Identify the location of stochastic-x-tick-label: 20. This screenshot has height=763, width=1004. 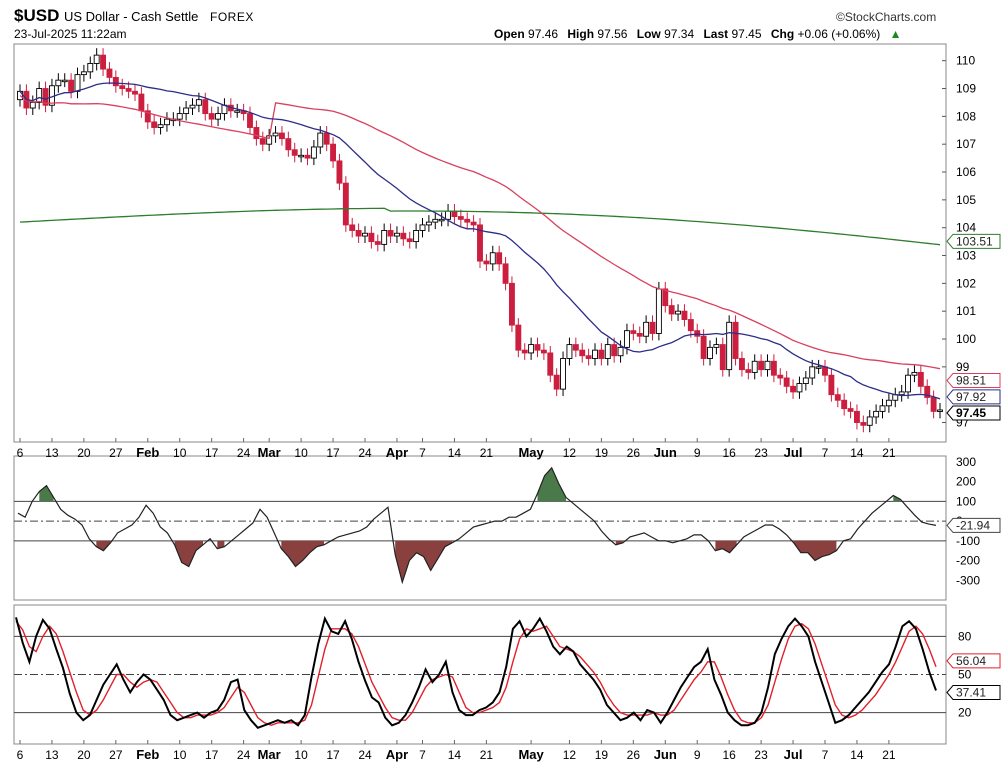
(84, 755).